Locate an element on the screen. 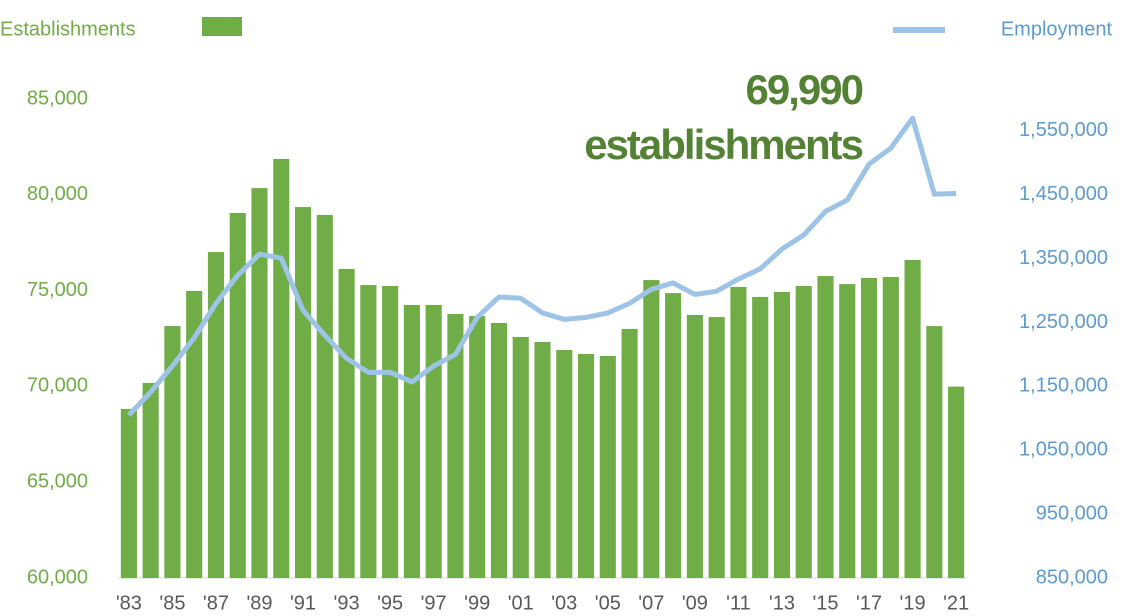  y2-tick-label: 1,450,000 is located at coordinates (1063, 194).